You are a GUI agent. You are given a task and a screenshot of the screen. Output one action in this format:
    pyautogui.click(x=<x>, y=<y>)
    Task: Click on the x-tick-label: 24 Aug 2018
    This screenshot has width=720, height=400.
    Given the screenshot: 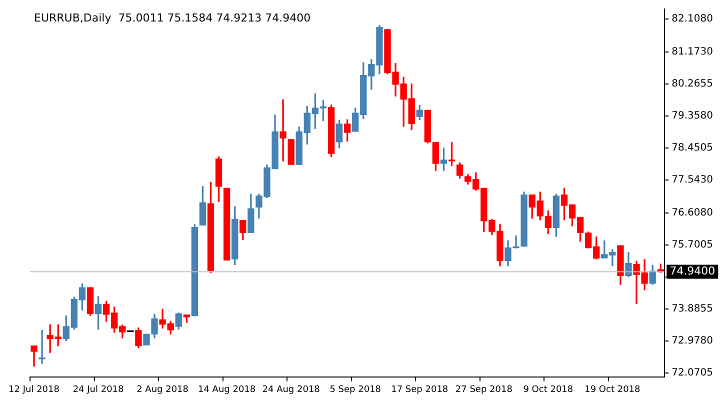 What is the action you would take?
    pyautogui.click(x=291, y=389)
    